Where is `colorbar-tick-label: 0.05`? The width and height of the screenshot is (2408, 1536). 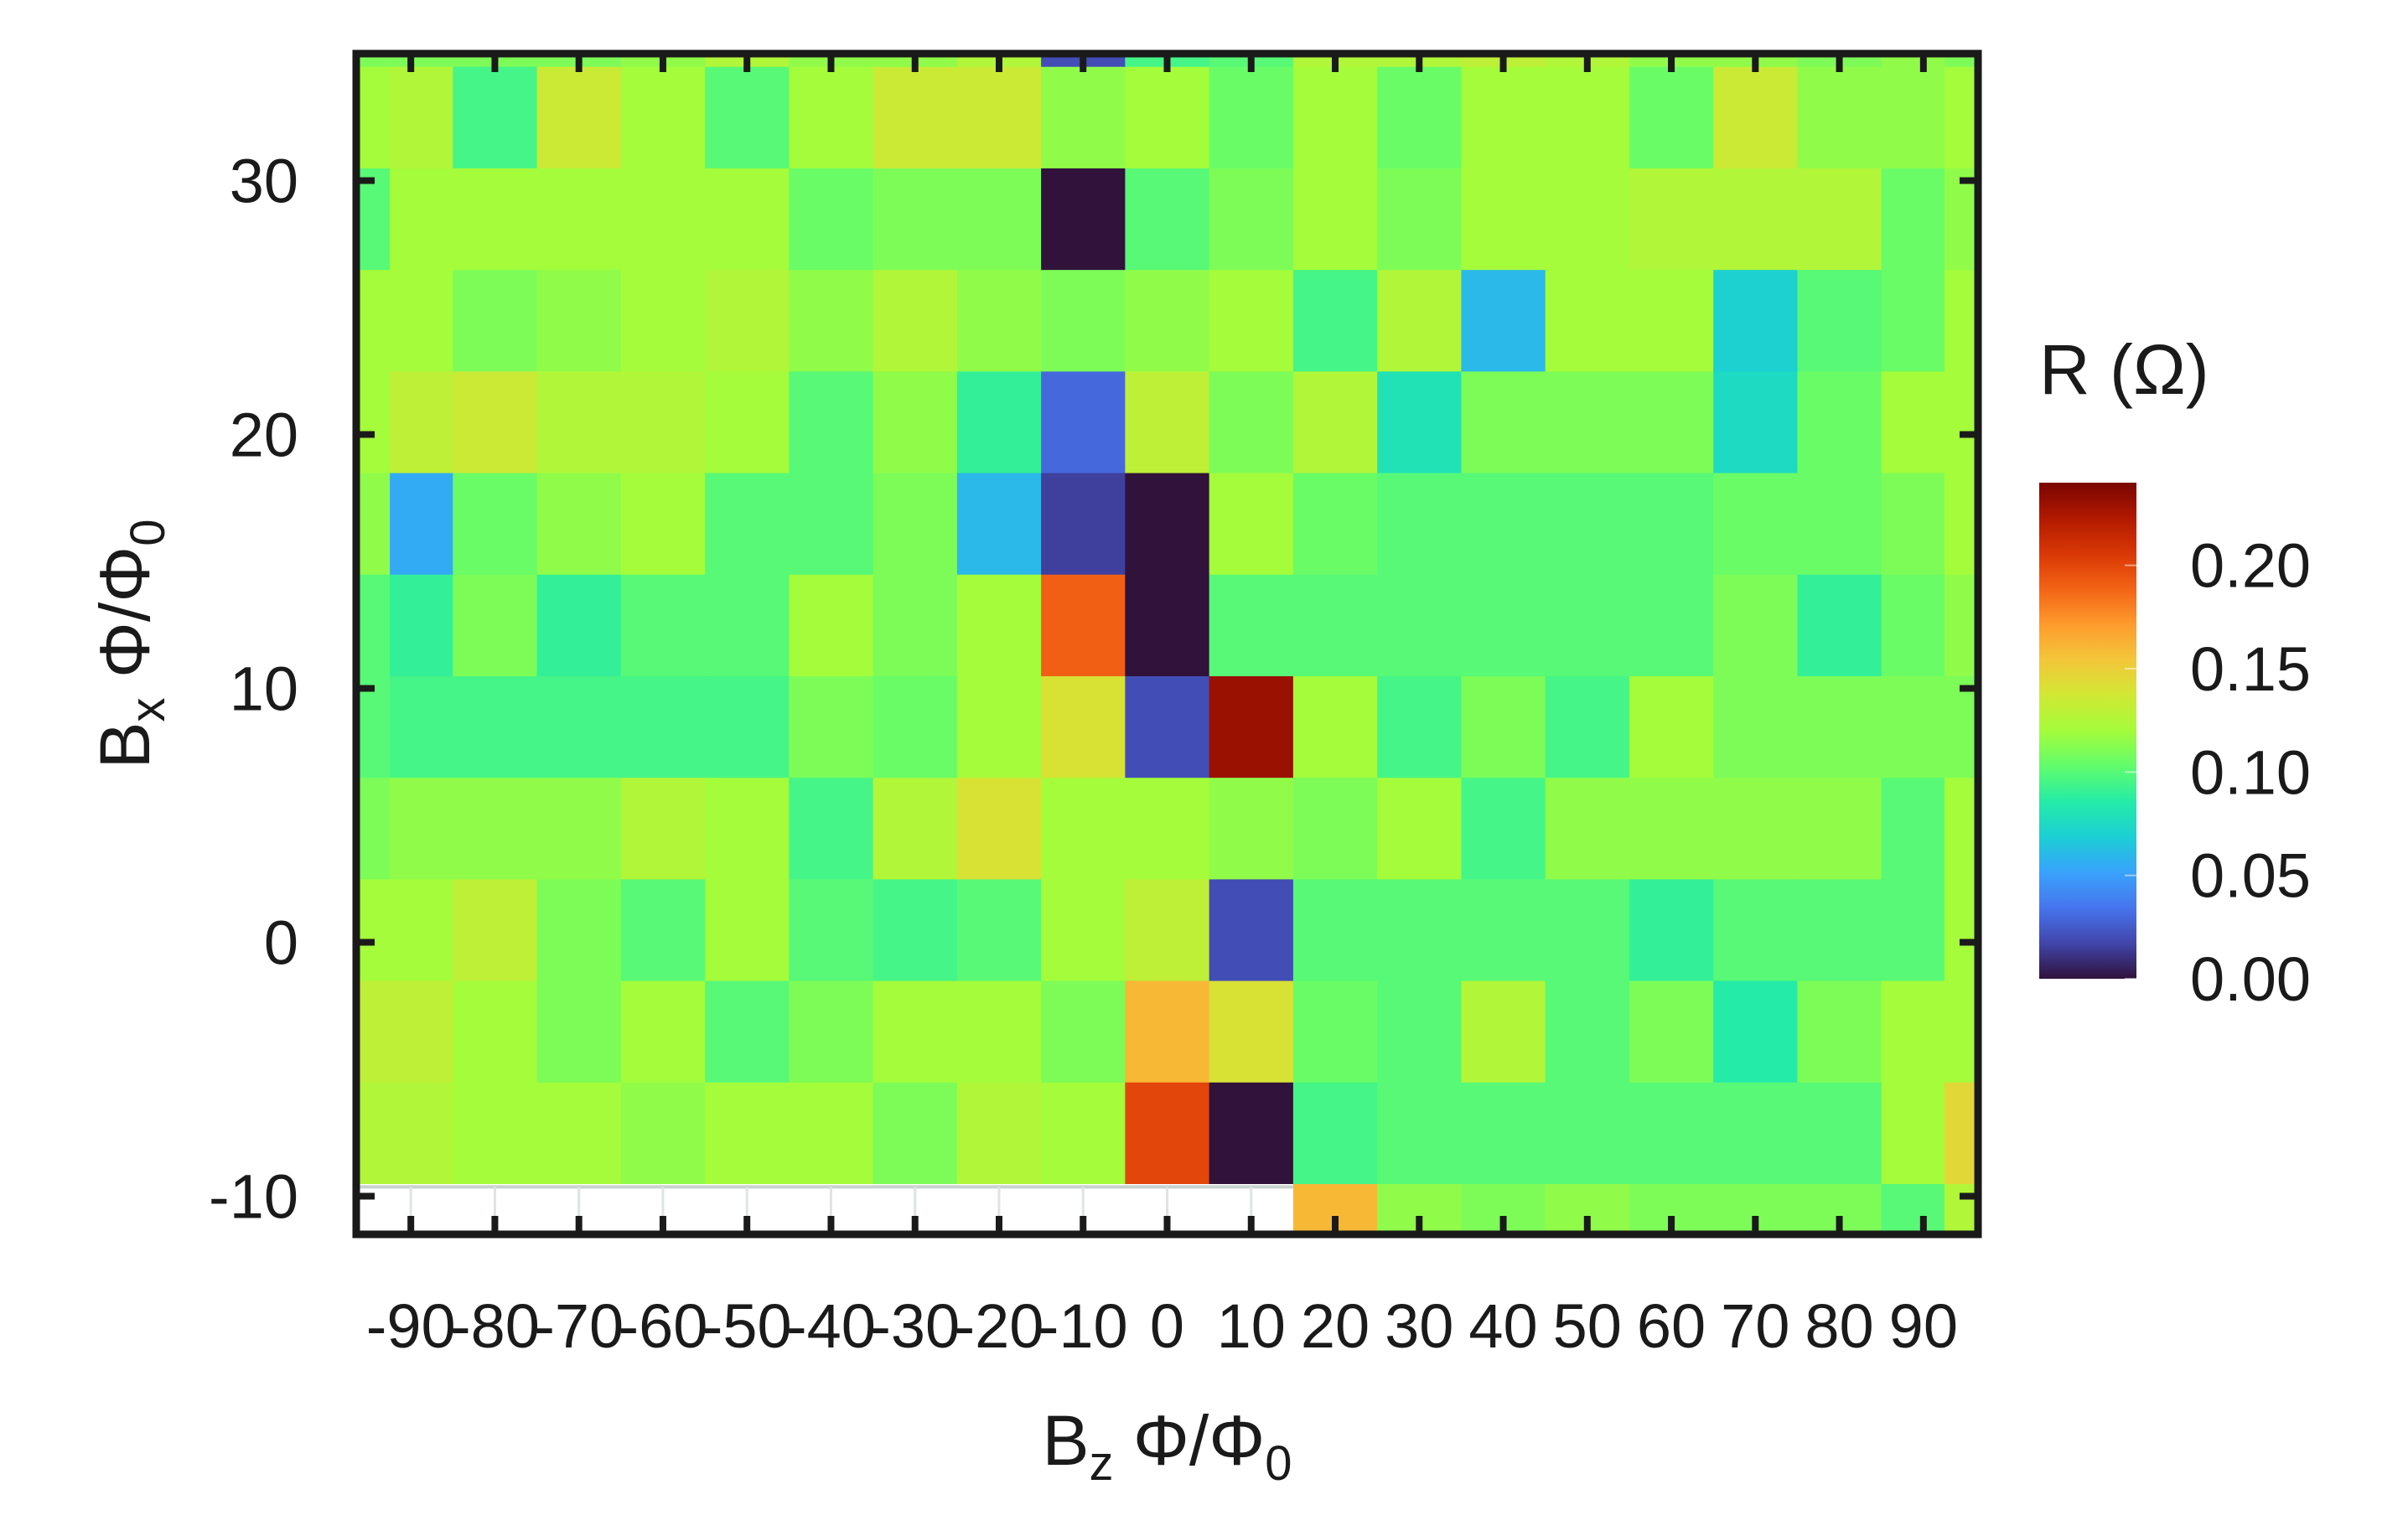
colorbar-tick-label: 0.05 is located at coordinates (2250, 876).